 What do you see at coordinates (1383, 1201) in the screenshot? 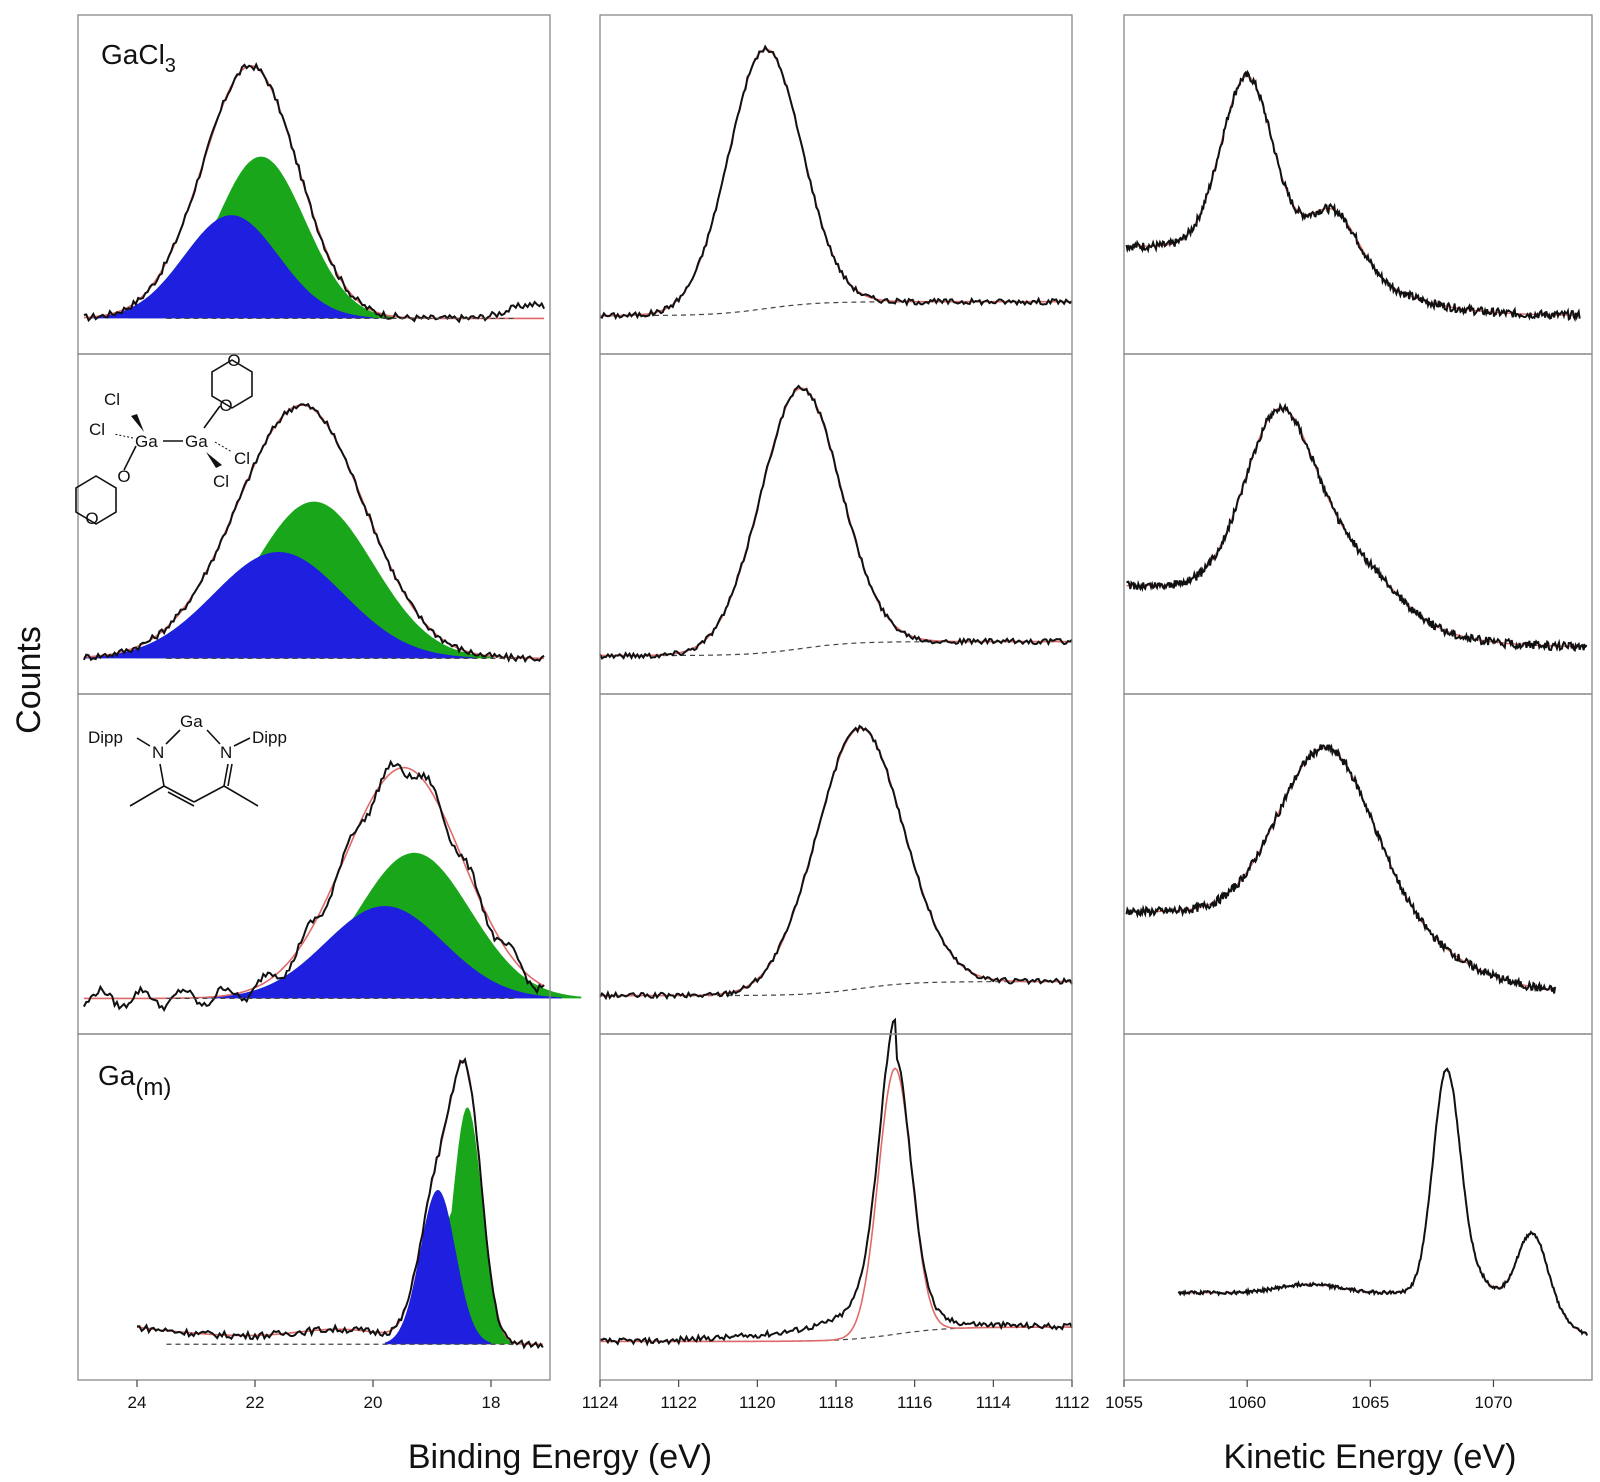
I see `c3-r4-measured-spectrum` at bounding box center [1383, 1201].